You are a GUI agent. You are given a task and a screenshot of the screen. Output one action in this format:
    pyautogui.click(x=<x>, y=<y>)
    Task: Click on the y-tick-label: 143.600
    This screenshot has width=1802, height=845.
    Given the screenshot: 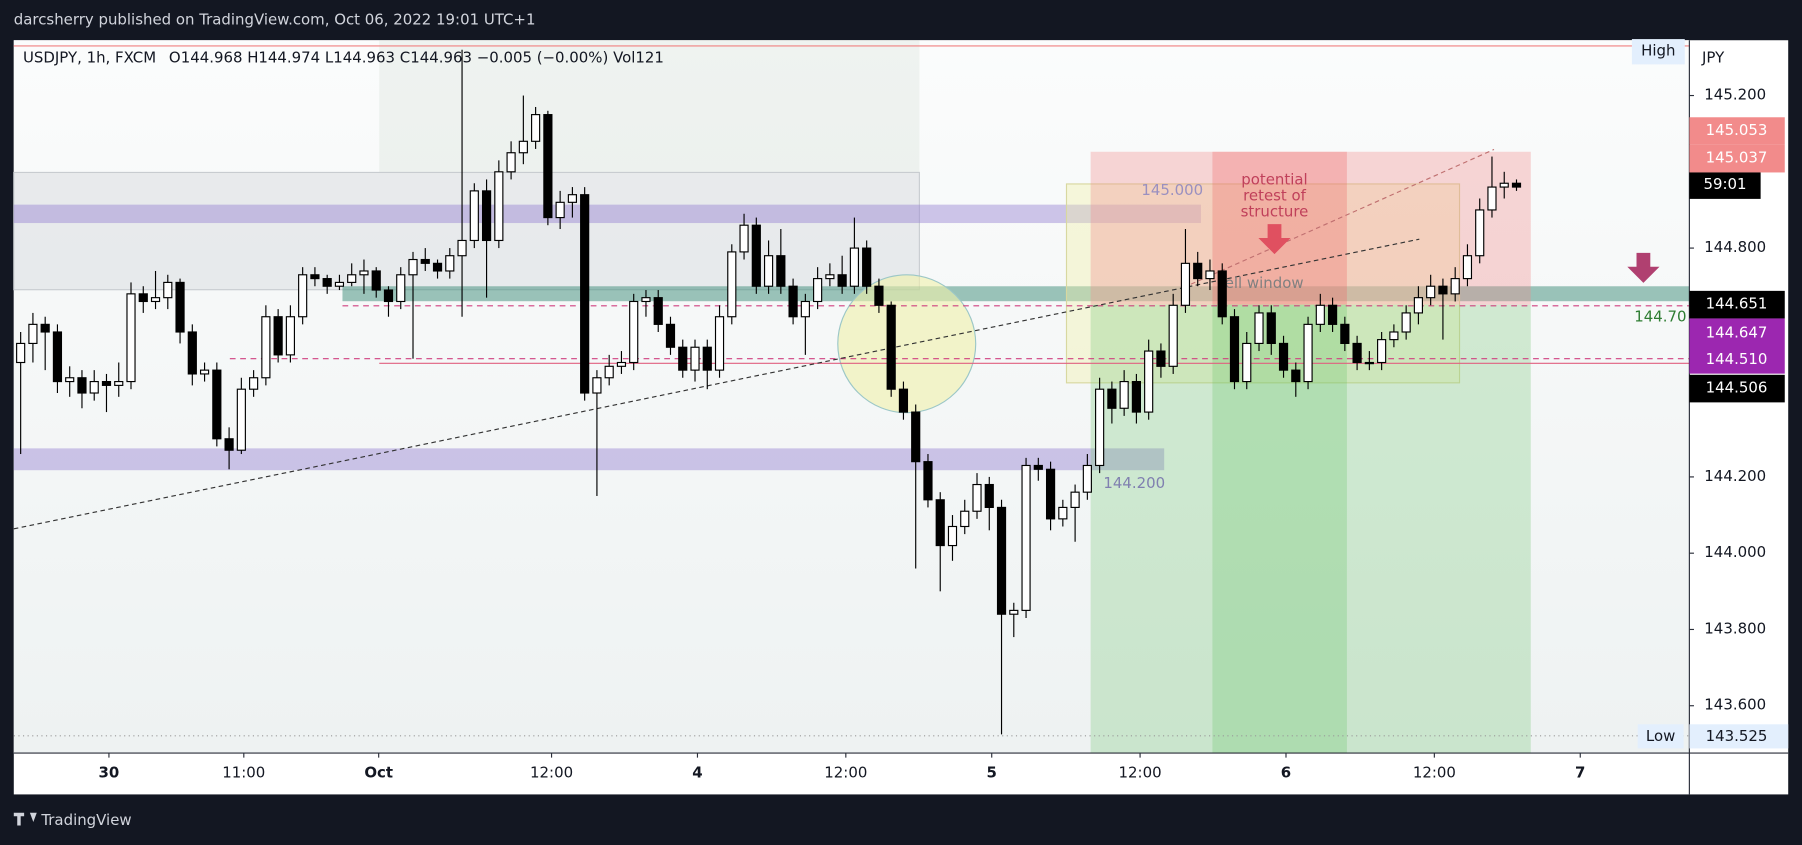 What is the action you would take?
    pyautogui.click(x=1735, y=705)
    